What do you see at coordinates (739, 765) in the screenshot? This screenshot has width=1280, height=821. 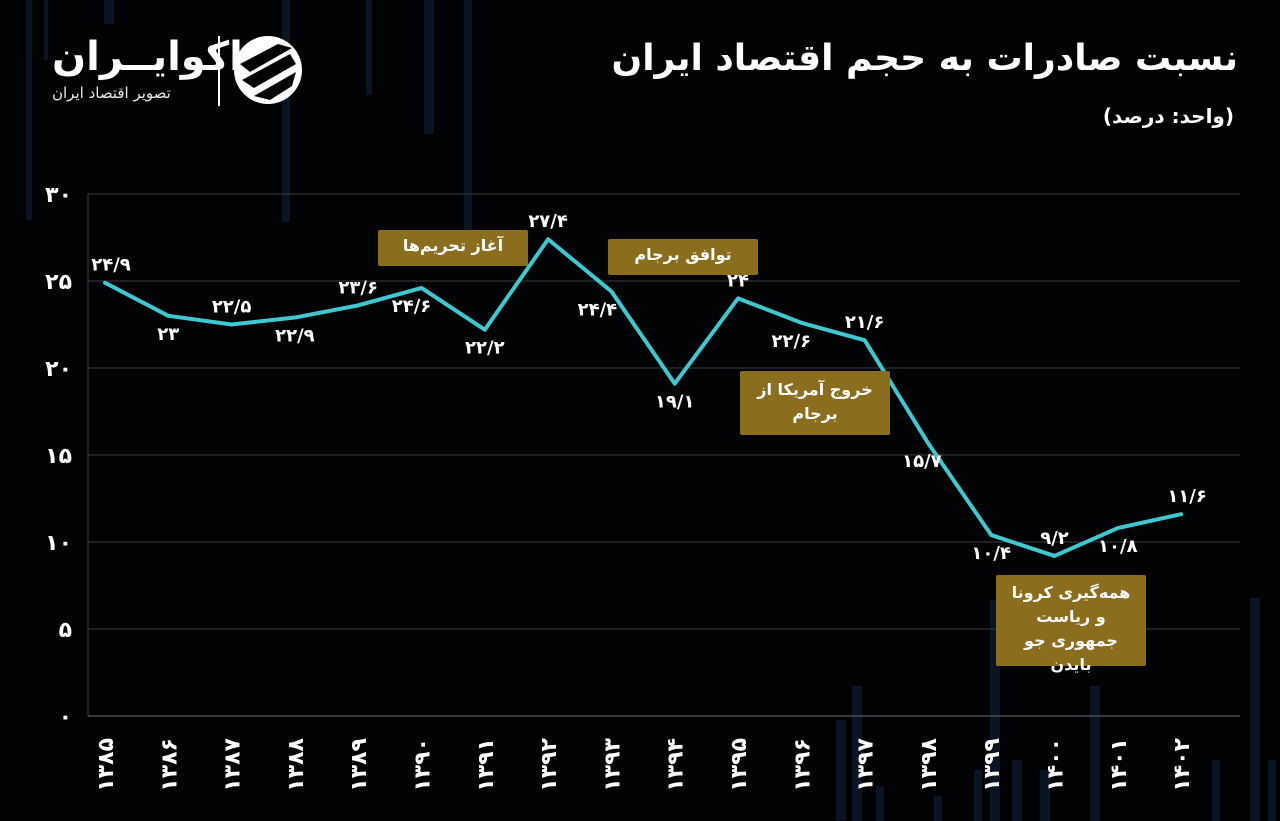 I see `x-tick-label: ۱۳۹۵` at bounding box center [739, 765].